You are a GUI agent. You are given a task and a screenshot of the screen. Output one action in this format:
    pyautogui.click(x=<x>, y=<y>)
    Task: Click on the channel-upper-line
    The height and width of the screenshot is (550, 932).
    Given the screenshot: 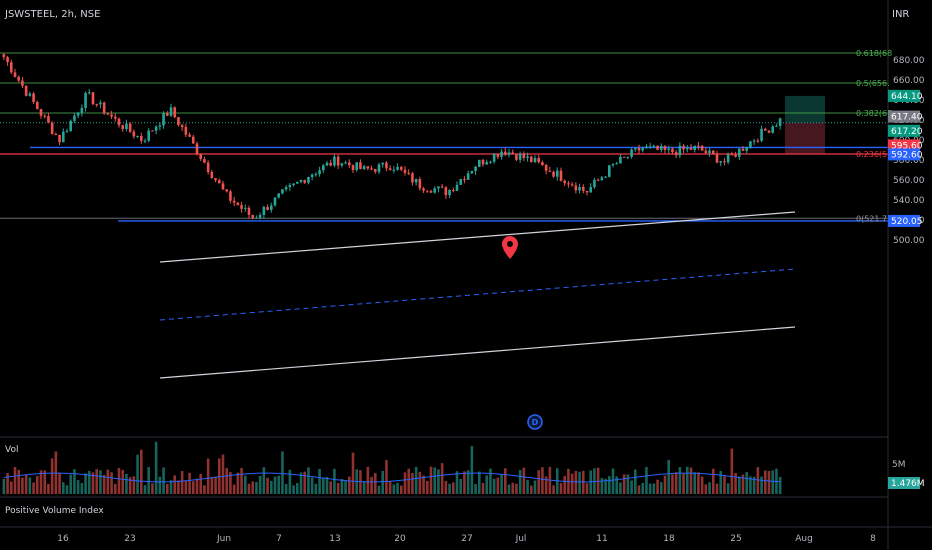 What is the action you would take?
    pyautogui.click(x=477, y=237)
    